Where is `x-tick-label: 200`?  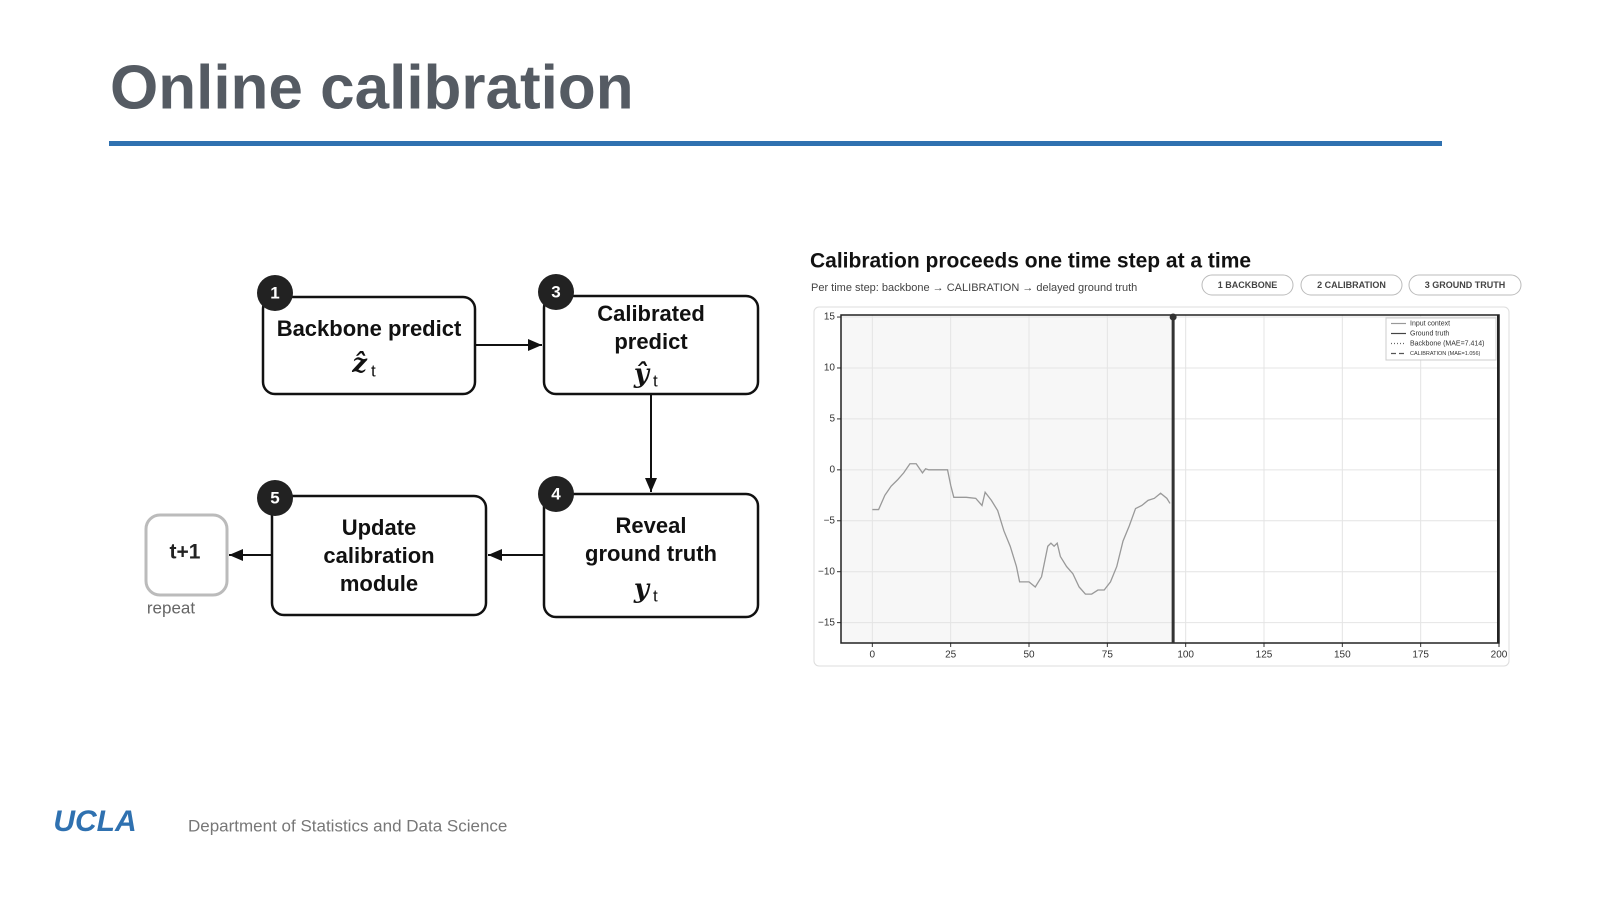
x-tick-label: 200 is located at coordinates (1499, 655).